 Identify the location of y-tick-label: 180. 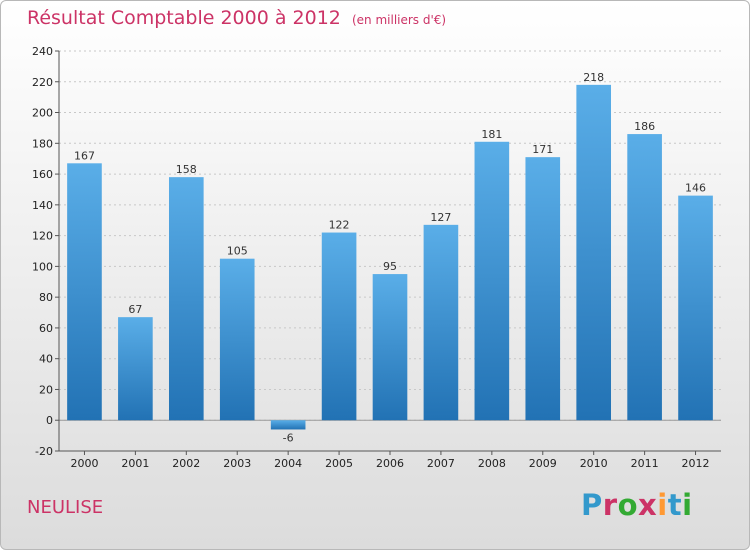
(42, 143).